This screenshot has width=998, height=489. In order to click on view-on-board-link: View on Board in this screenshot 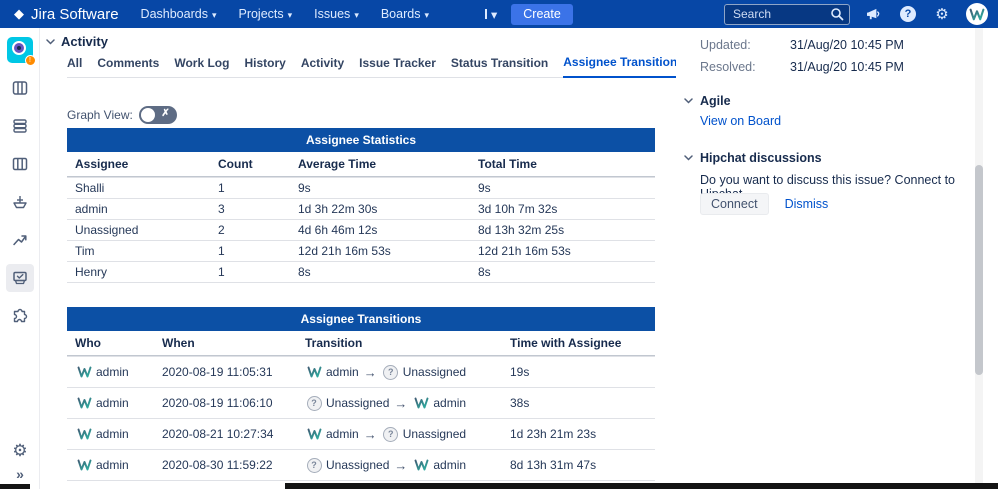, I will do `click(741, 121)`.